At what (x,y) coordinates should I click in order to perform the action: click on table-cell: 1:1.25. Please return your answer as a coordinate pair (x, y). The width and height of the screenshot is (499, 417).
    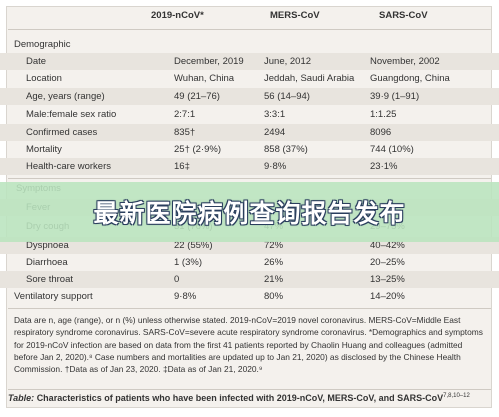
    Looking at the image, I should click on (383, 114).